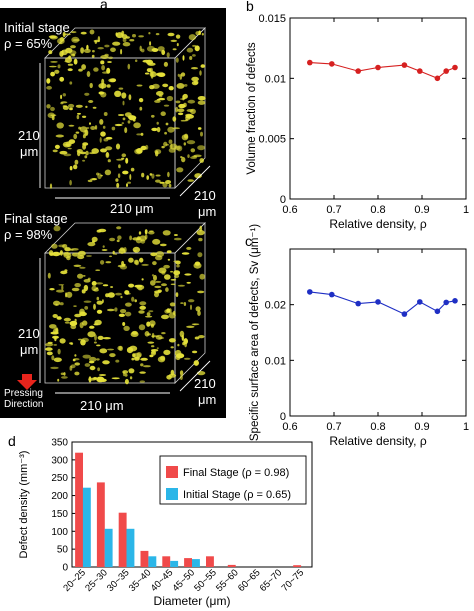 The width and height of the screenshot is (474, 611). What do you see at coordinates (250, 7) in the screenshot?
I see `panel-label-b: b` at bounding box center [250, 7].